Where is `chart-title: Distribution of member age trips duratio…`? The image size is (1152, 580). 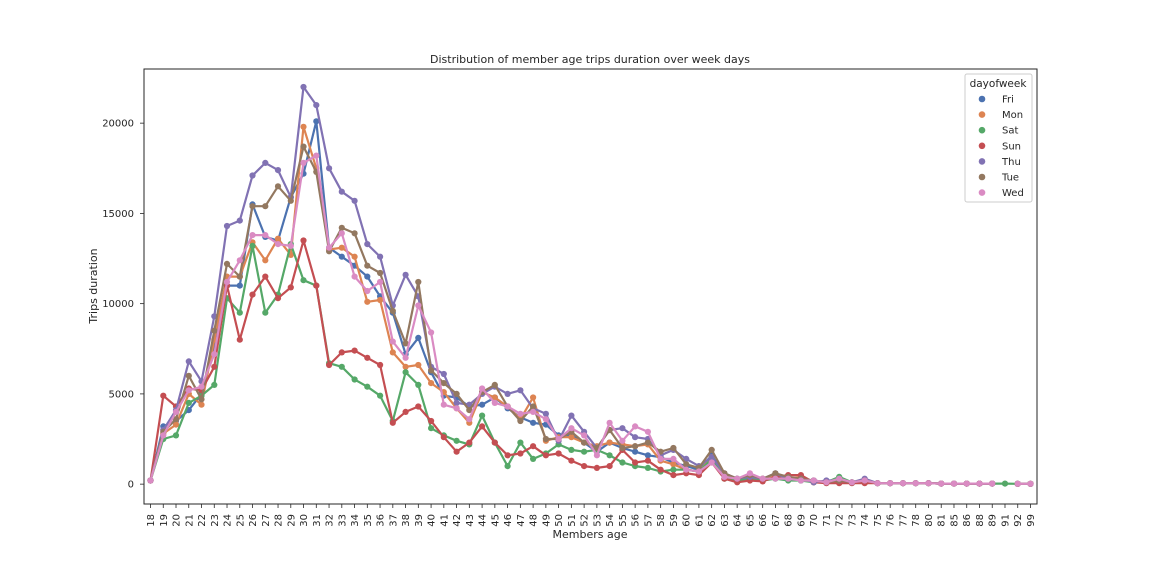 chart-title: Distribution of member age trips duratio… is located at coordinates (590, 59).